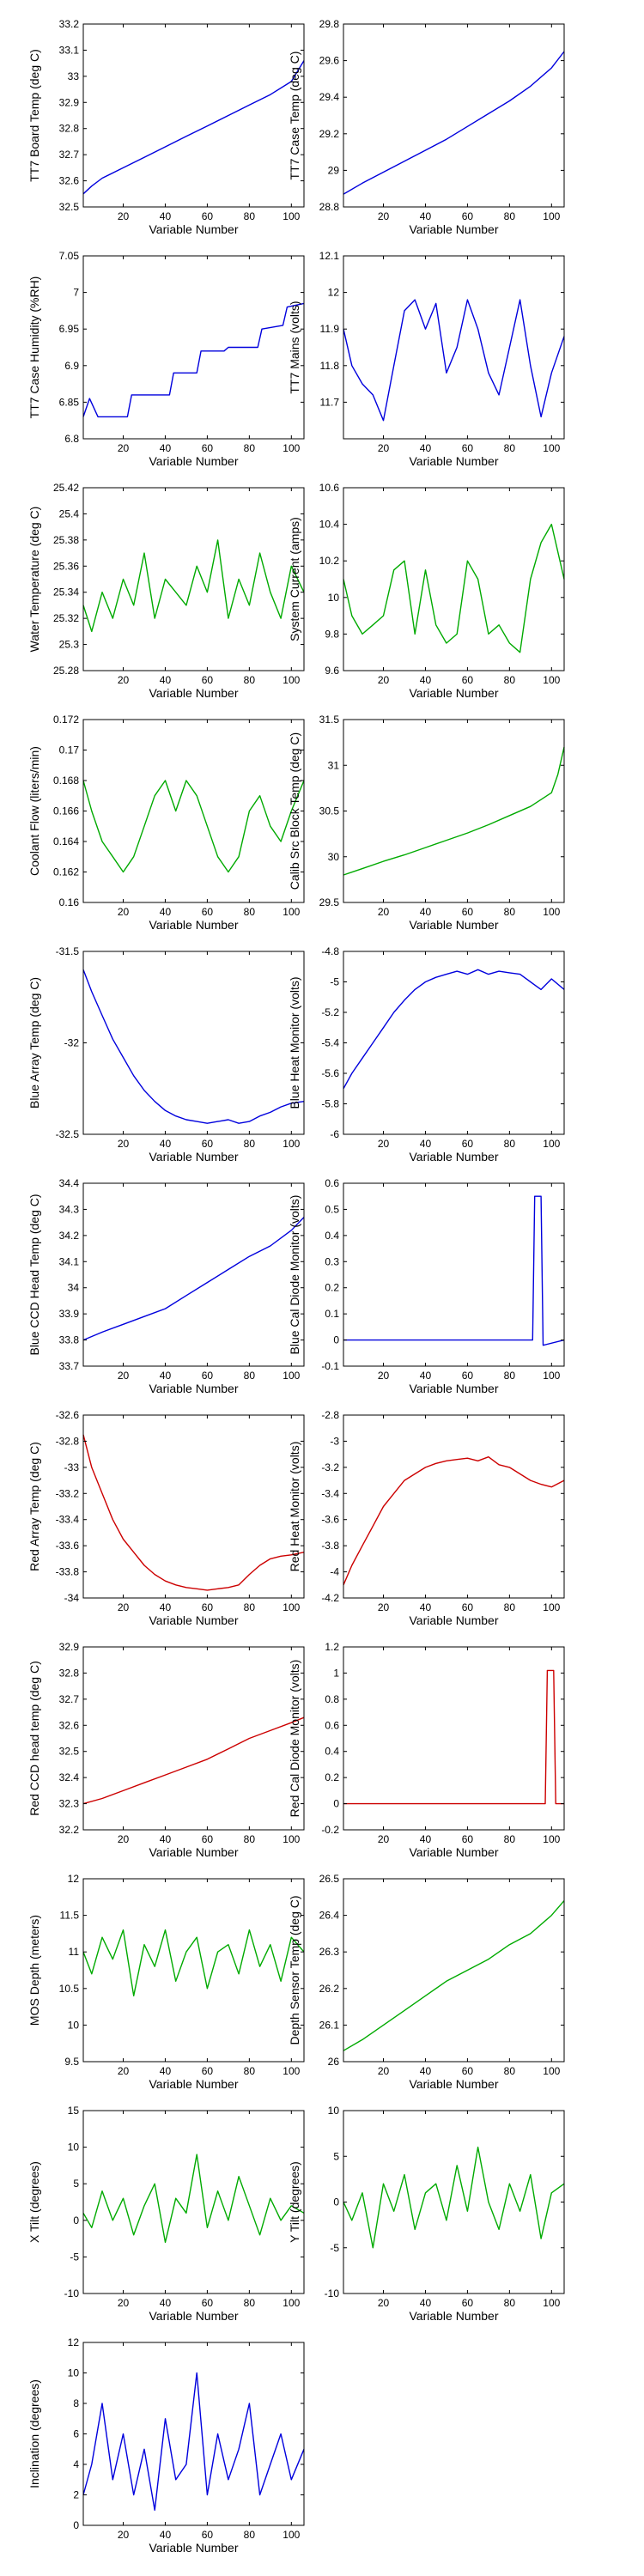 The width and height of the screenshot is (644, 2576). I want to click on y-tick-label: 6.9, so click(71, 366).